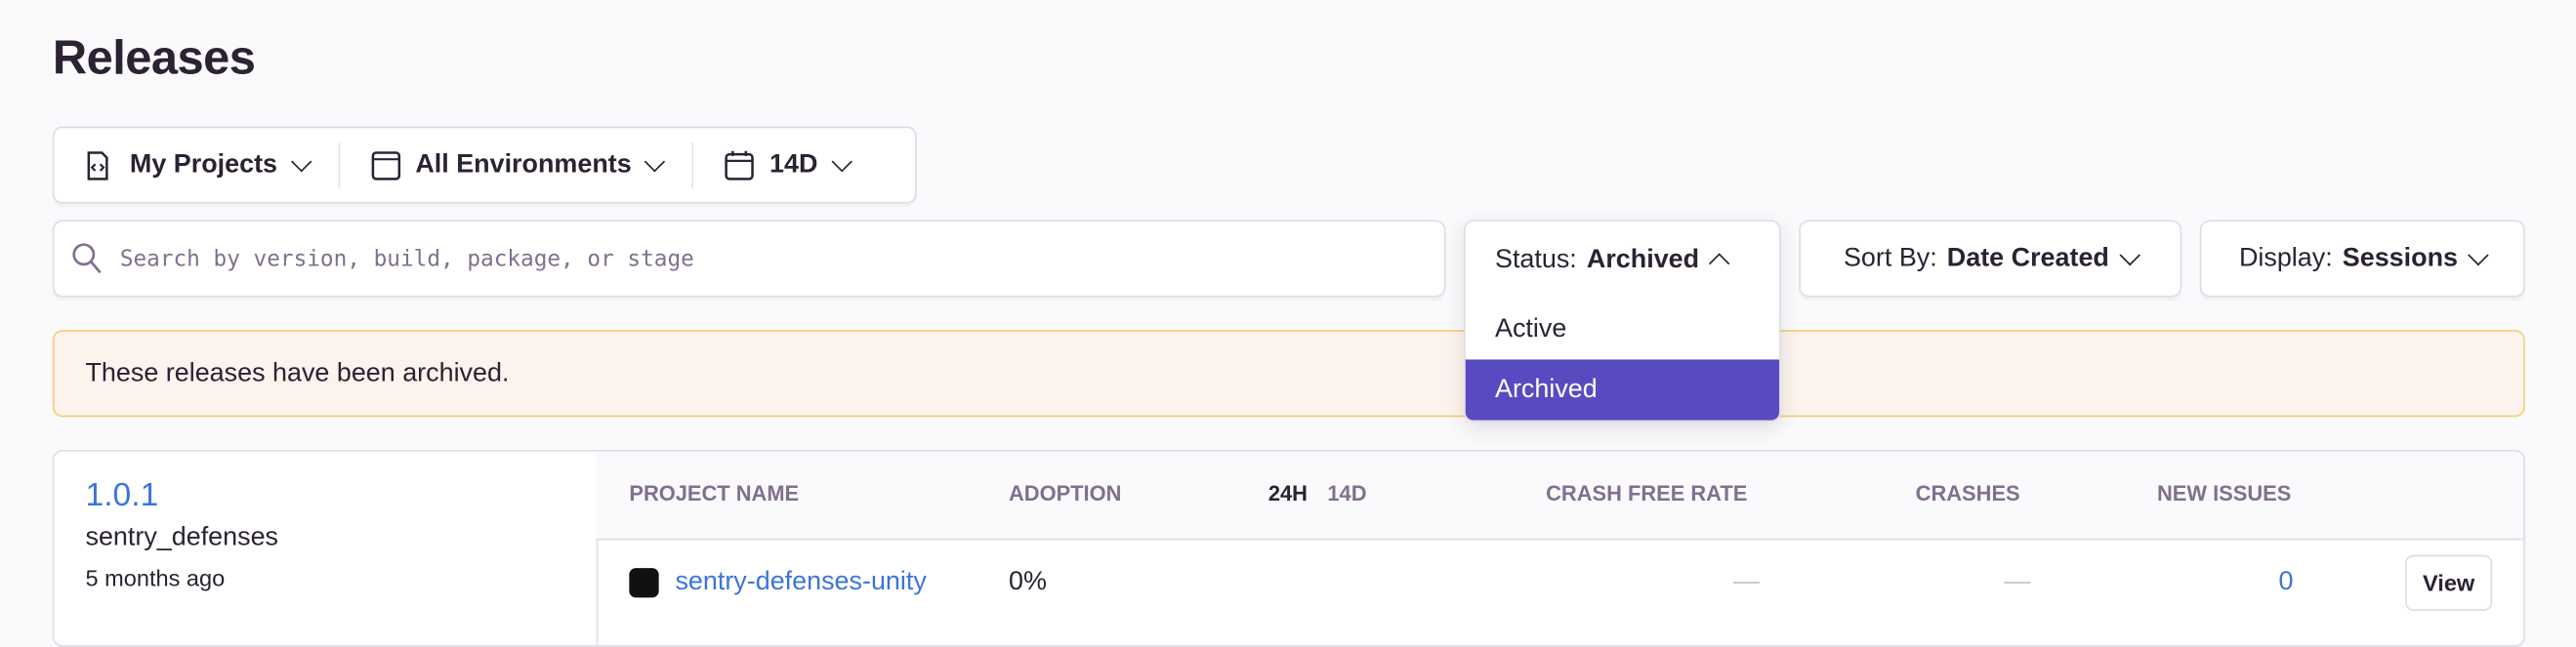 The width and height of the screenshot is (2576, 647). I want to click on project-platform-icon, so click(644, 583).